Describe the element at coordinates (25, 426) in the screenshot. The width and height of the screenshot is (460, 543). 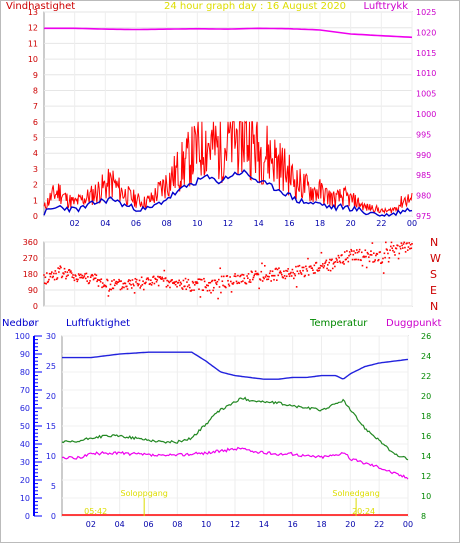
I see `precip-y-tick: 50` at that location.